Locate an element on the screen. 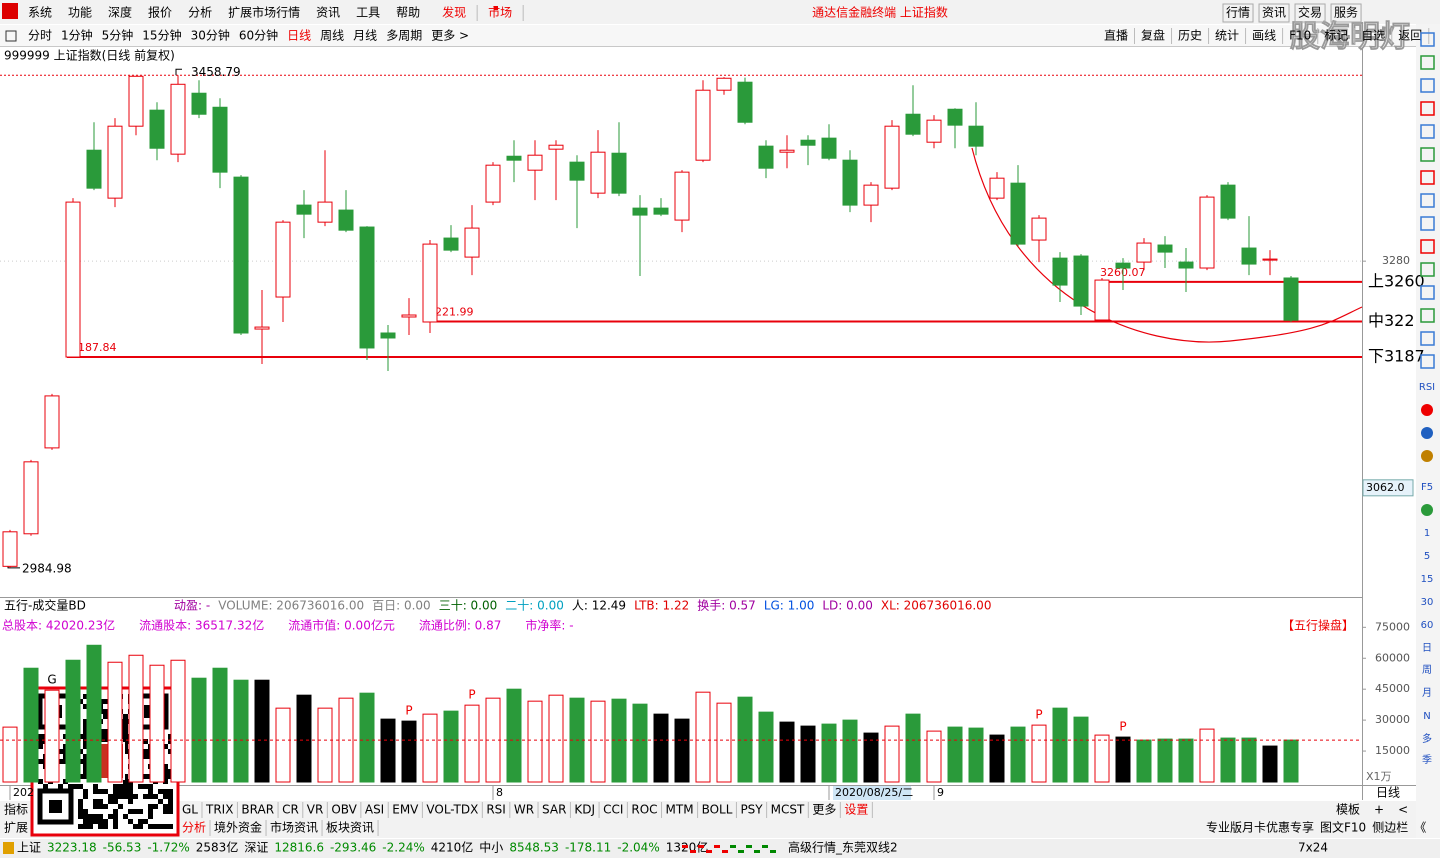 The image size is (1440, 858). menu-item: 多周期 is located at coordinates (404, 36).